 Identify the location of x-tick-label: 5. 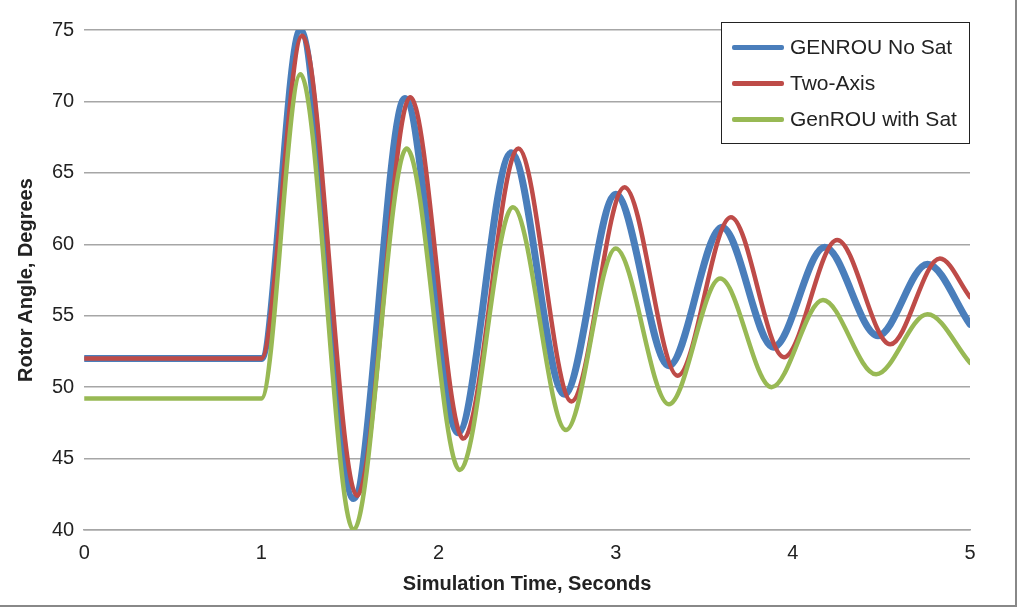
(970, 551).